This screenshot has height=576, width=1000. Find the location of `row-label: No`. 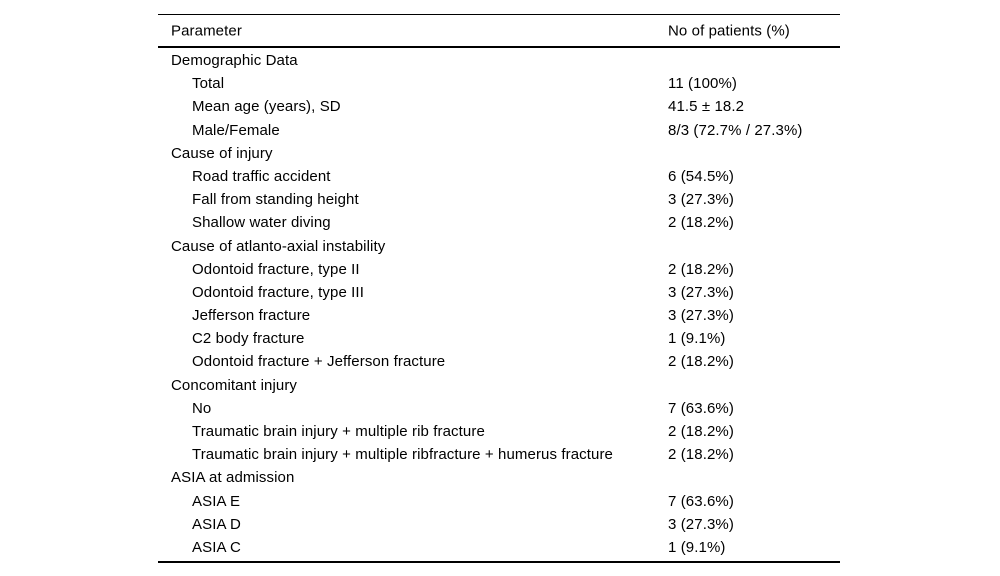

row-label: No is located at coordinates (202, 408).